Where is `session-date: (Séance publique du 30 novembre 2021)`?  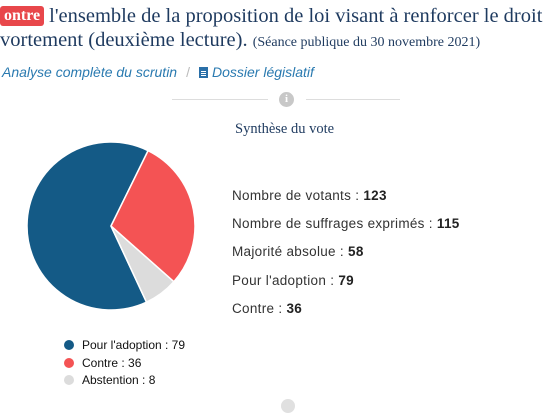
session-date: (Séance publique du 30 novembre 2021) is located at coordinates (366, 42).